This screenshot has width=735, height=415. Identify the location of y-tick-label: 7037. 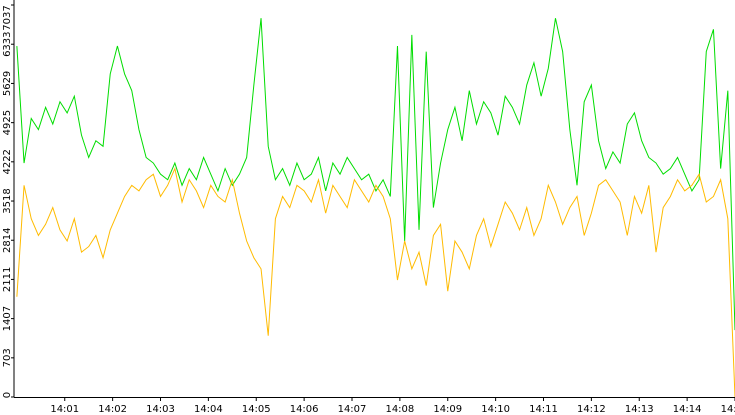
(7, 17).